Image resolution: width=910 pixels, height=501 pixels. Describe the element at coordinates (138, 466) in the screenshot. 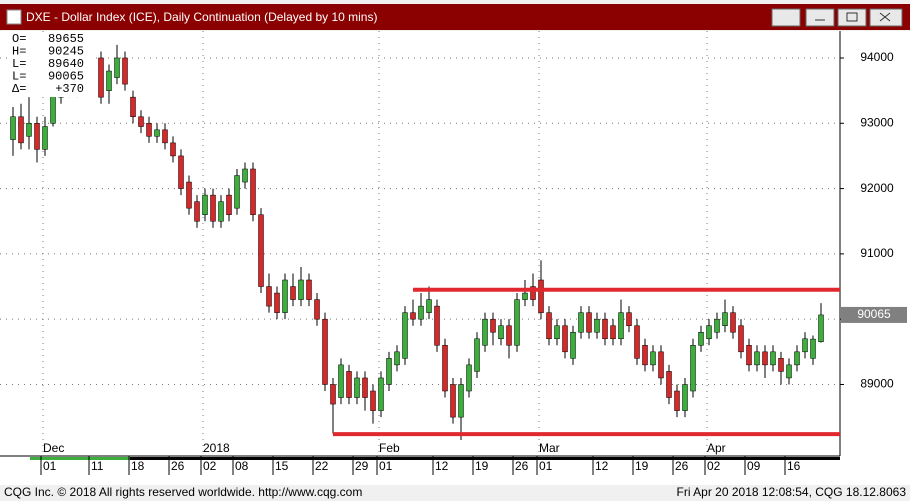

I see `x-tick-label: 18` at that location.